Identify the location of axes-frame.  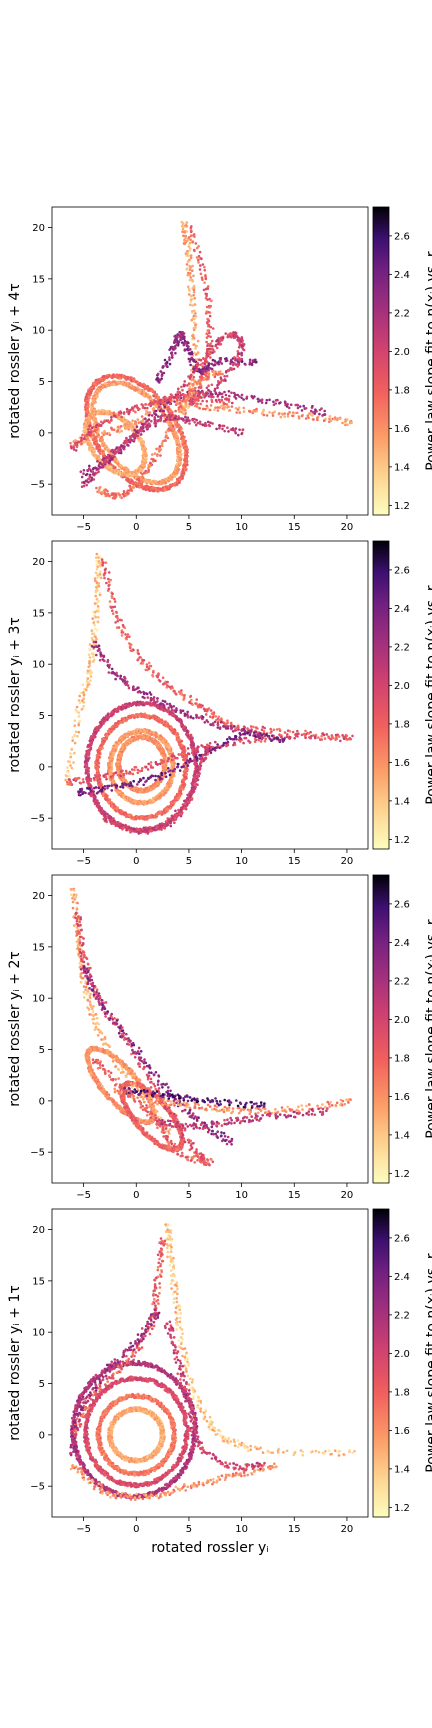
(210, 361).